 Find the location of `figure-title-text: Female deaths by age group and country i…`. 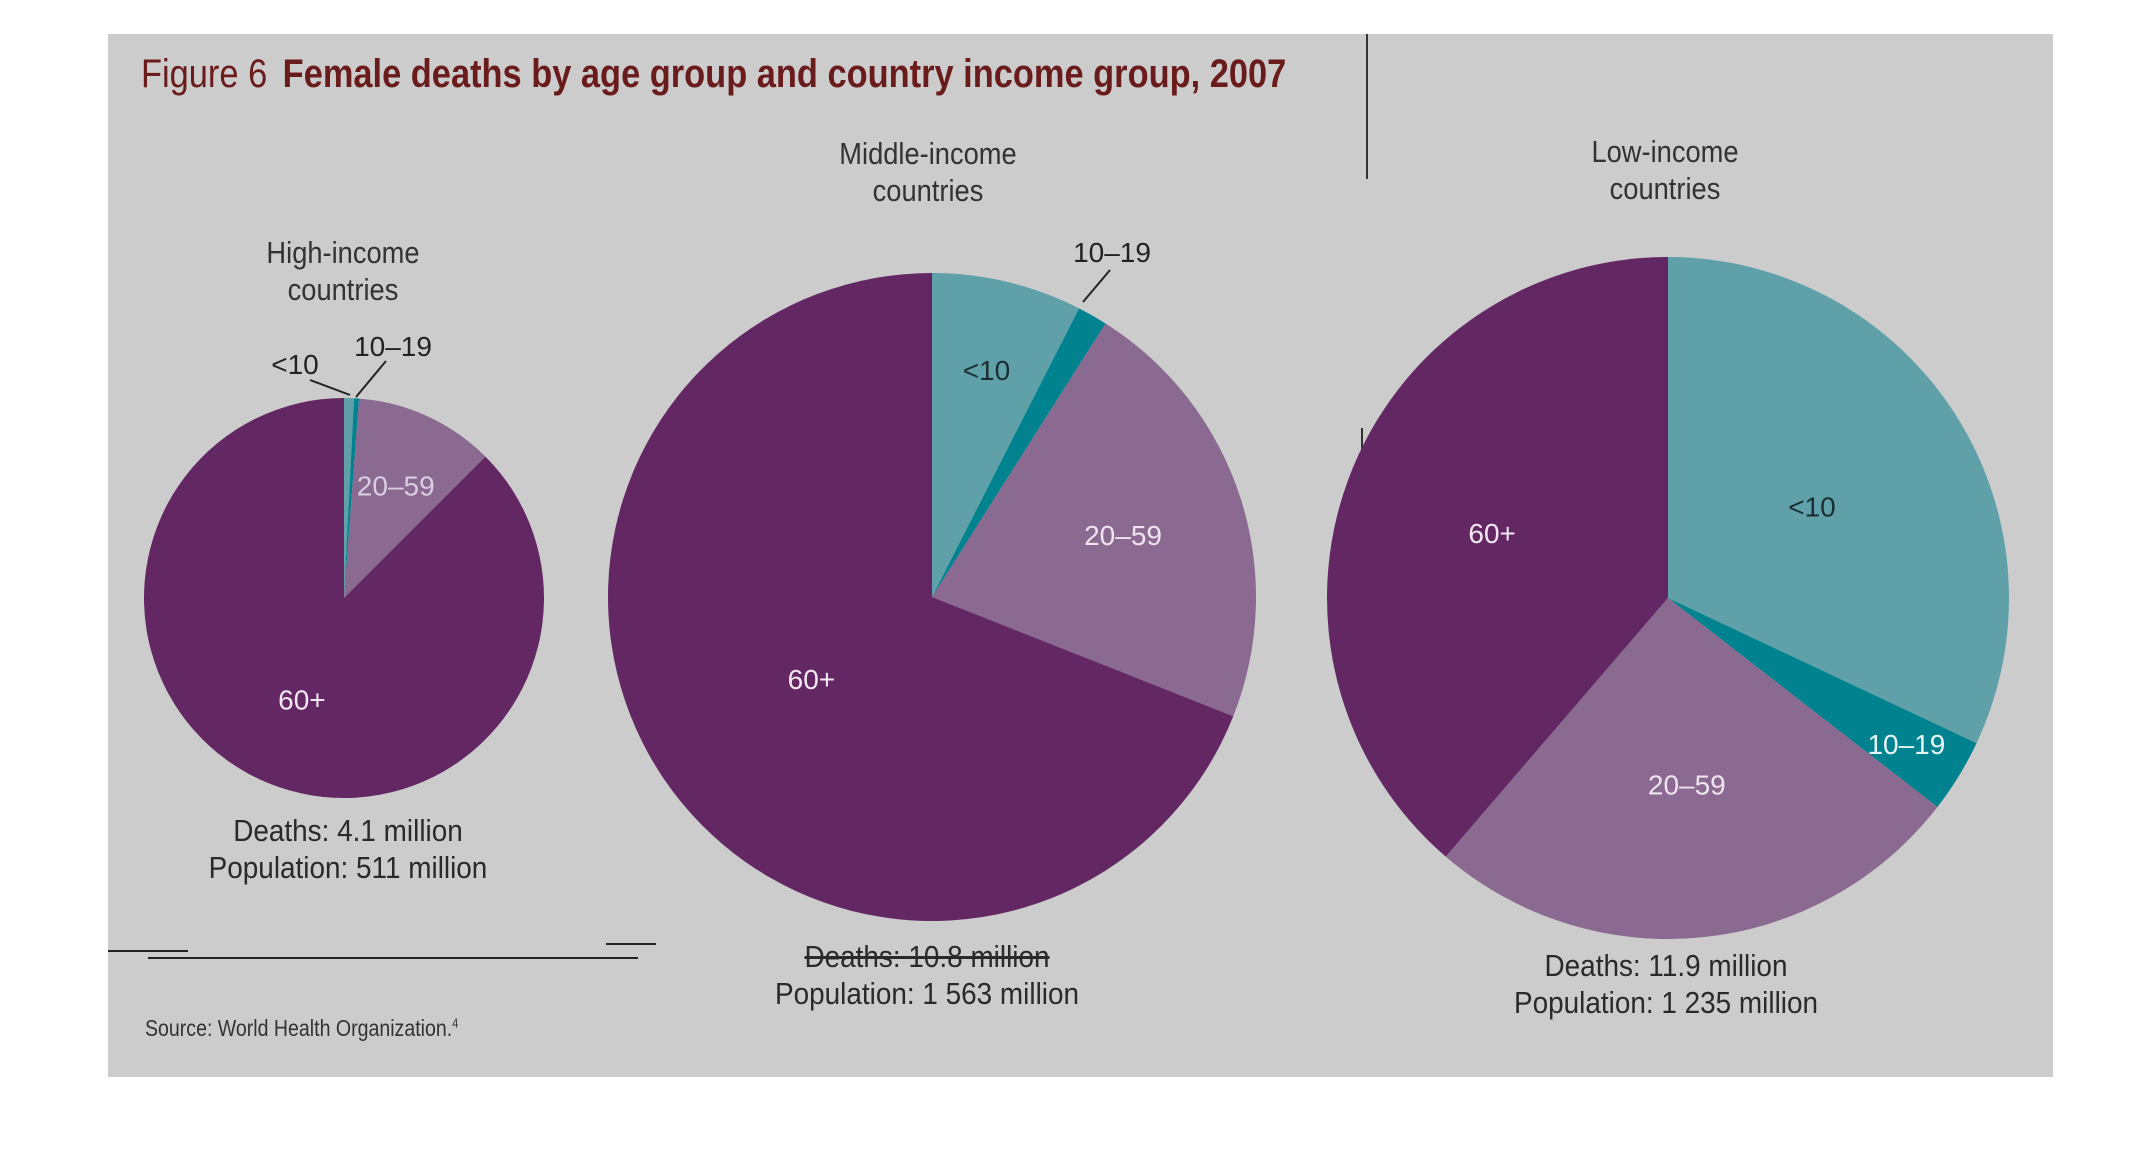

figure-title-text: Female deaths by age group and country i… is located at coordinates (784, 74).